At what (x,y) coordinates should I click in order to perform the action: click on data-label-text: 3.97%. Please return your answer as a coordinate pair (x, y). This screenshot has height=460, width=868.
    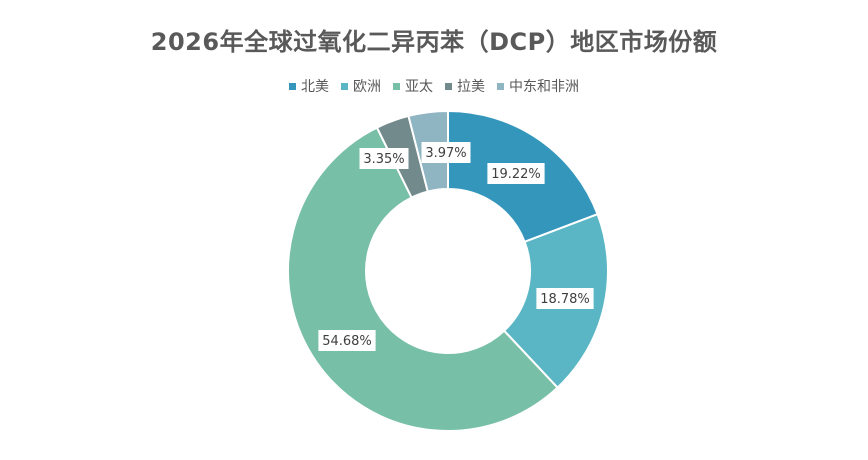
    Looking at the image, I should click on (445, 153).